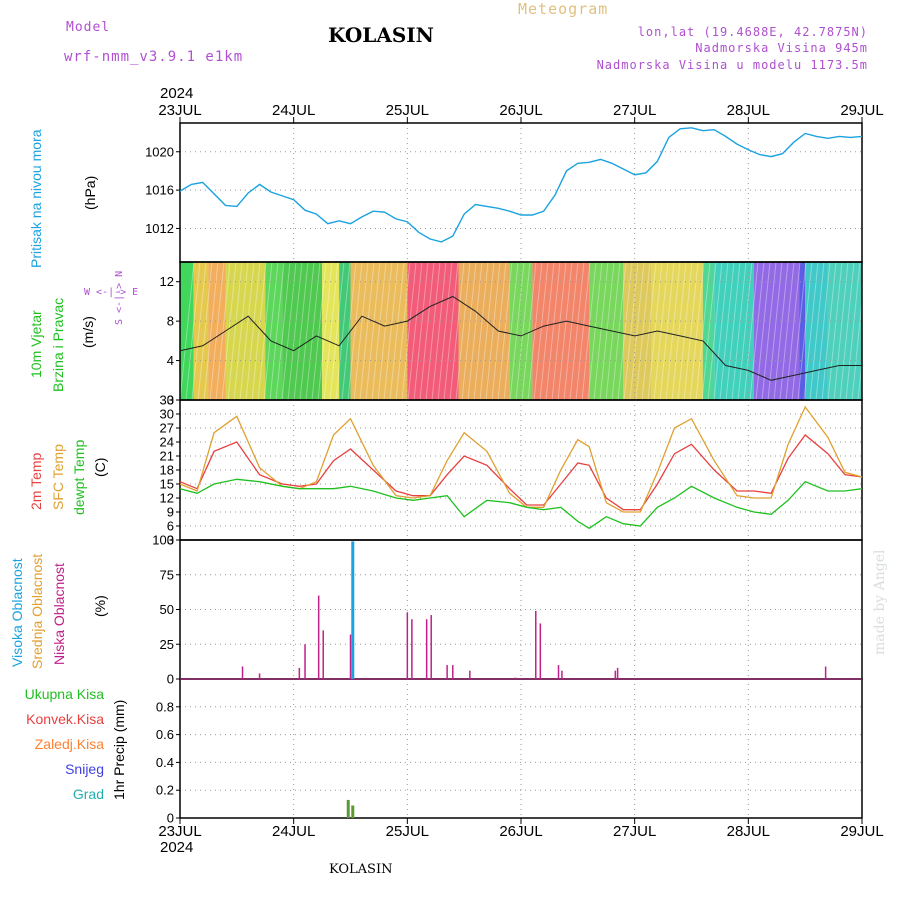 This screenshot has width=900, height=900. I want to click on y-tick-label: 27, so click(167, 428).